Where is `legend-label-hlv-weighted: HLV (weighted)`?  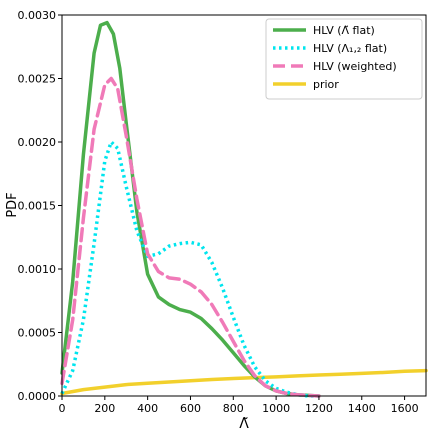 legend-label-hlv-weighted: HLV (weighted) is located at coordinates (355, 66).